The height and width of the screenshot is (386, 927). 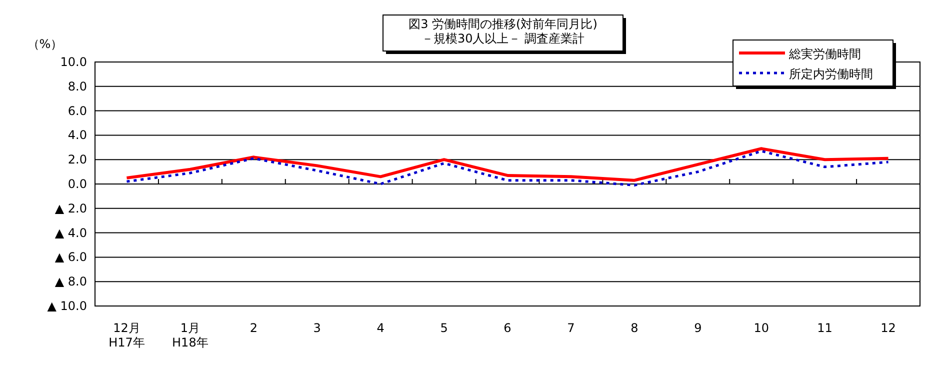 What do you see at coordinates (698, 328) in the screenshot?
I see `x-tick-label: 9` at bounding box center [698, 328].